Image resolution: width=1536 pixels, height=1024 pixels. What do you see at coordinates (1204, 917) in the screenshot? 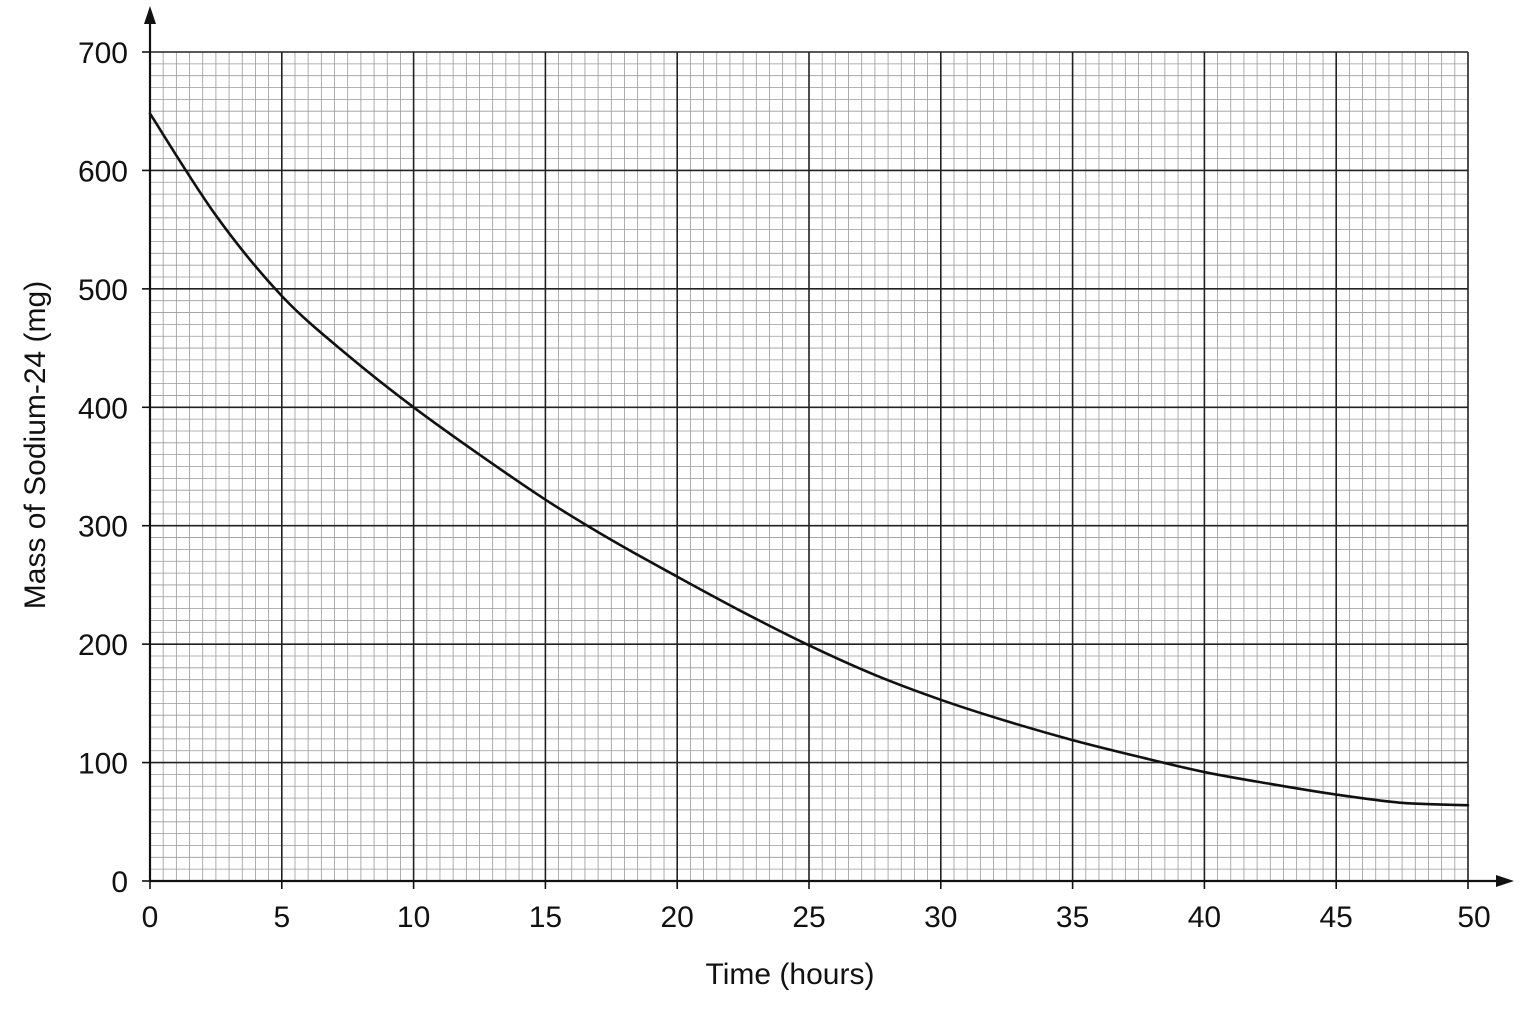
I see `x-tick-label: 40` at bounding box center [1204, 917].